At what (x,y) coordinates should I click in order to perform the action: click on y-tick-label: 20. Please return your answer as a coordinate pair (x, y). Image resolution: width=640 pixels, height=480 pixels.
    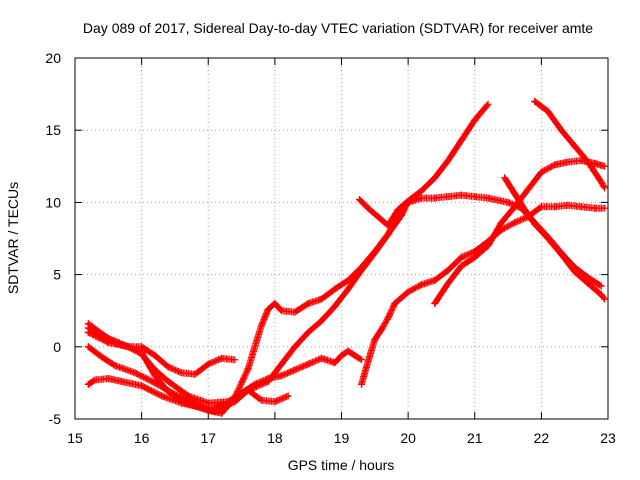
    Looking at the image, I should click on (53, 58).